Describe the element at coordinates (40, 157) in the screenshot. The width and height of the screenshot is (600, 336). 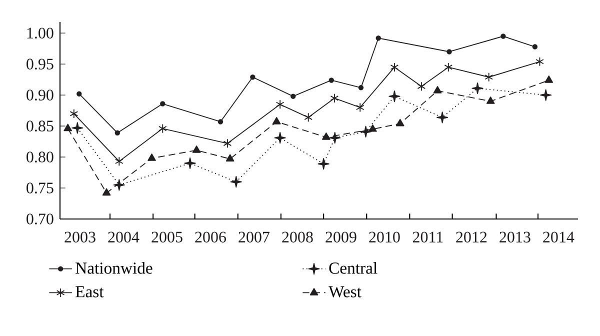
I see `y-tick-label: 0.80` at that location.